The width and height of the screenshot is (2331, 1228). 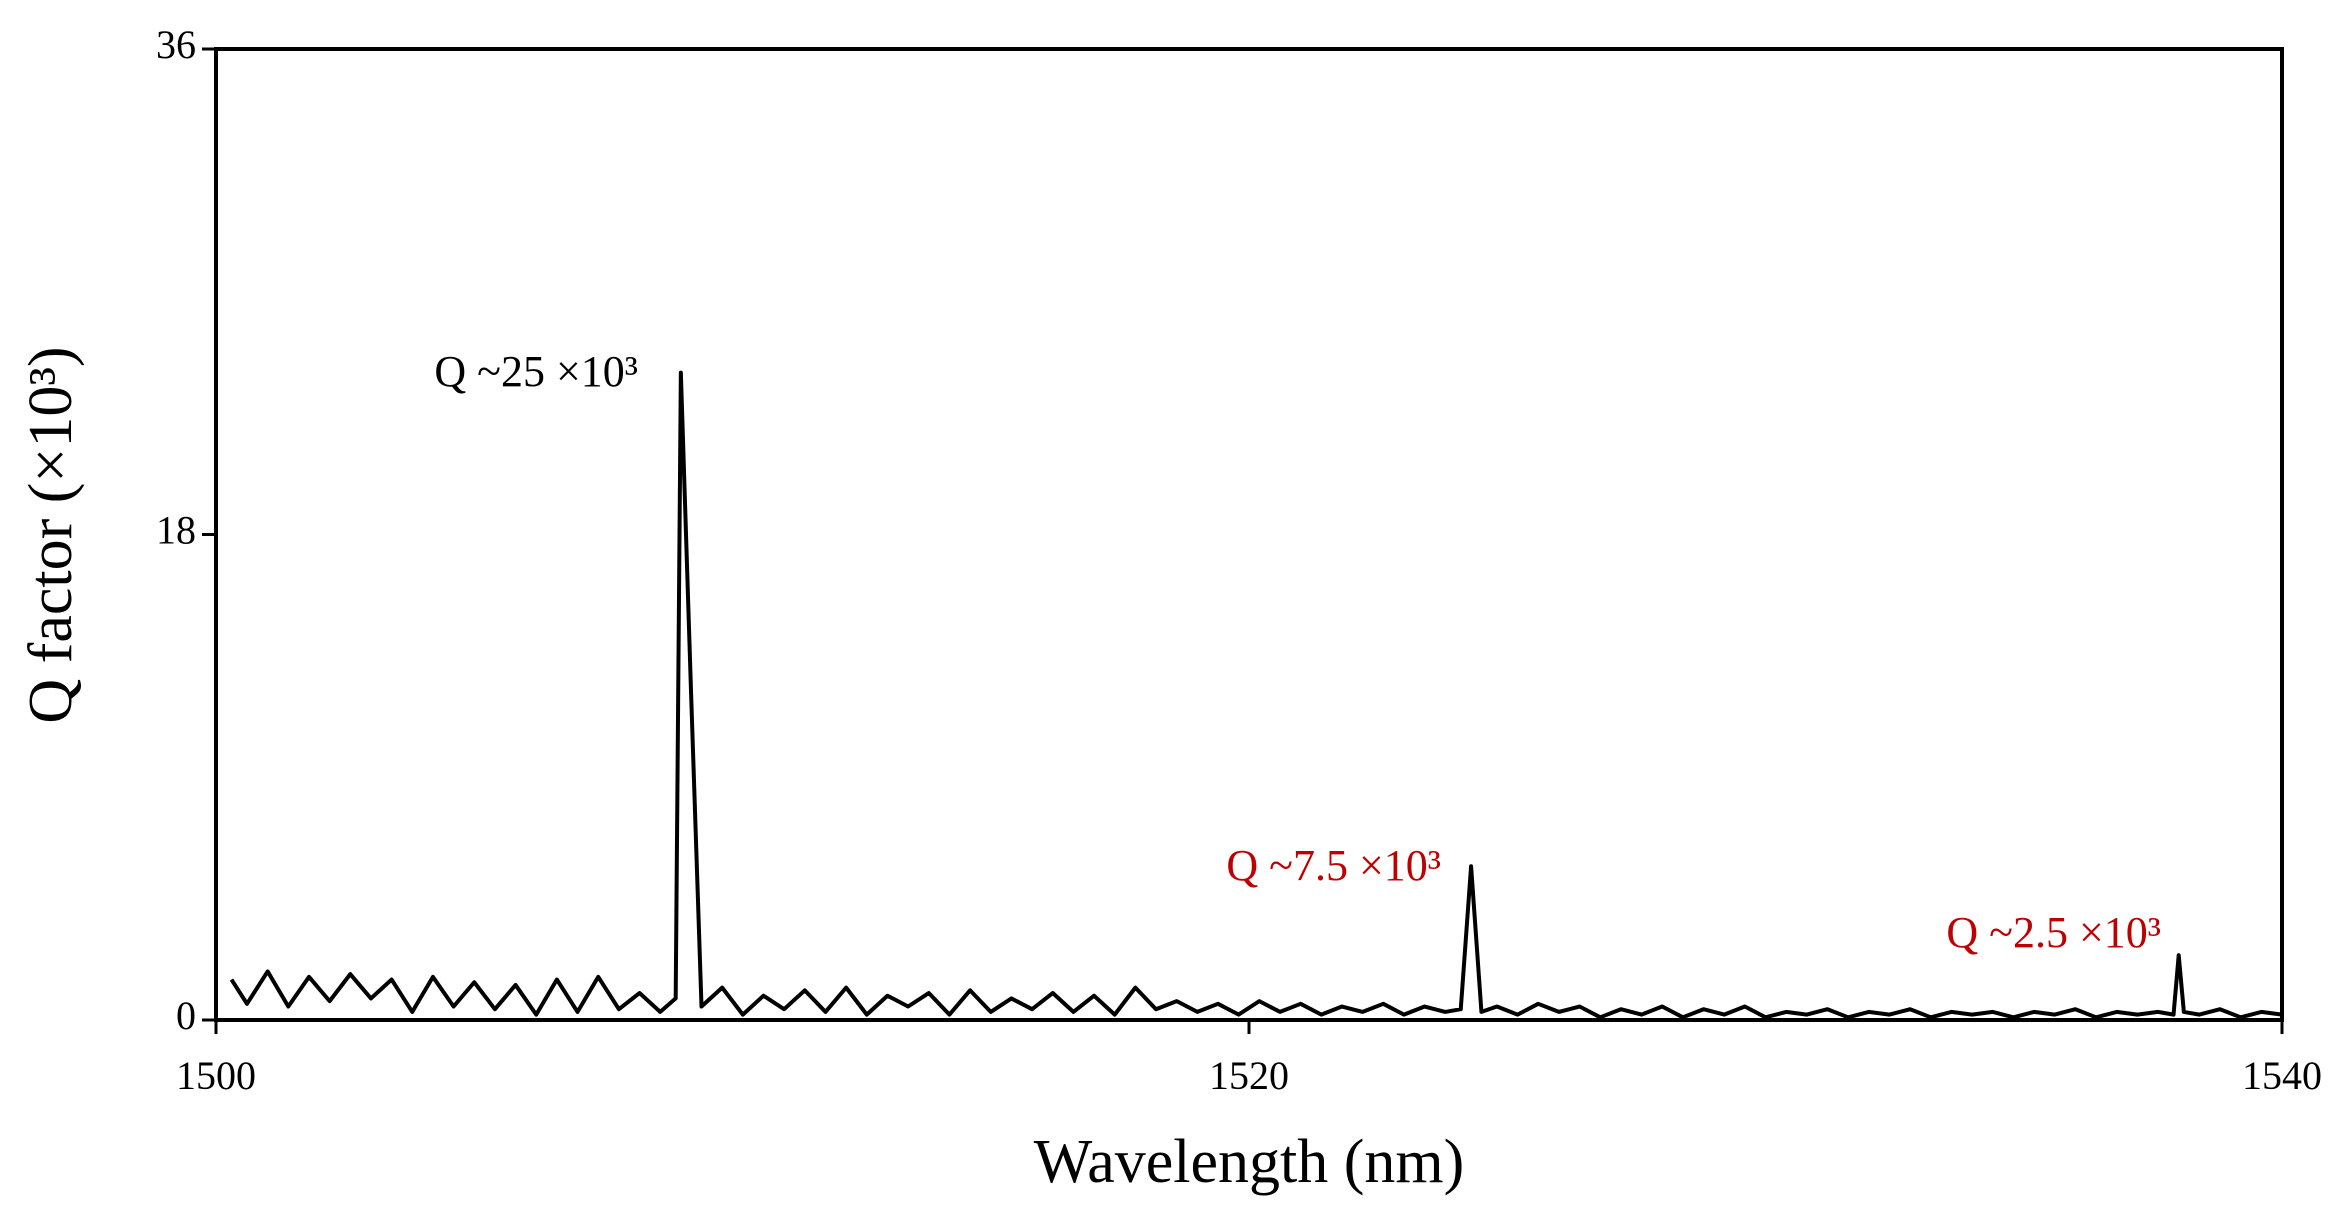 I want to click on x-axis-title: Wavelength (nm), so click(x=1249, y=1162).